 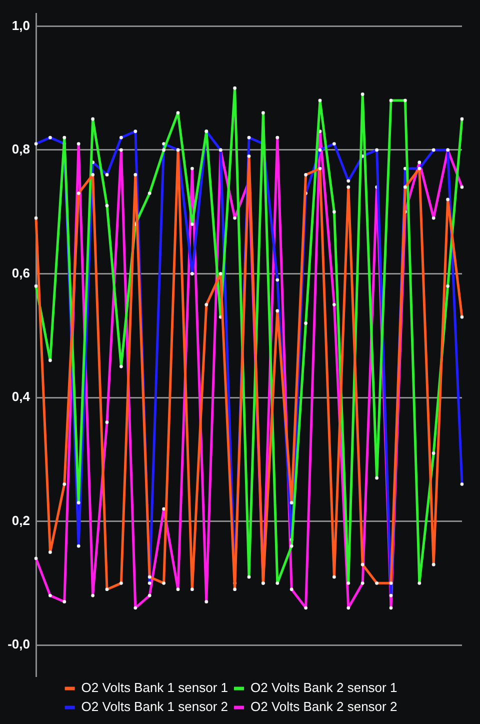 I want to click on y-tick-label: 0,8, so click(x=21, y=149).